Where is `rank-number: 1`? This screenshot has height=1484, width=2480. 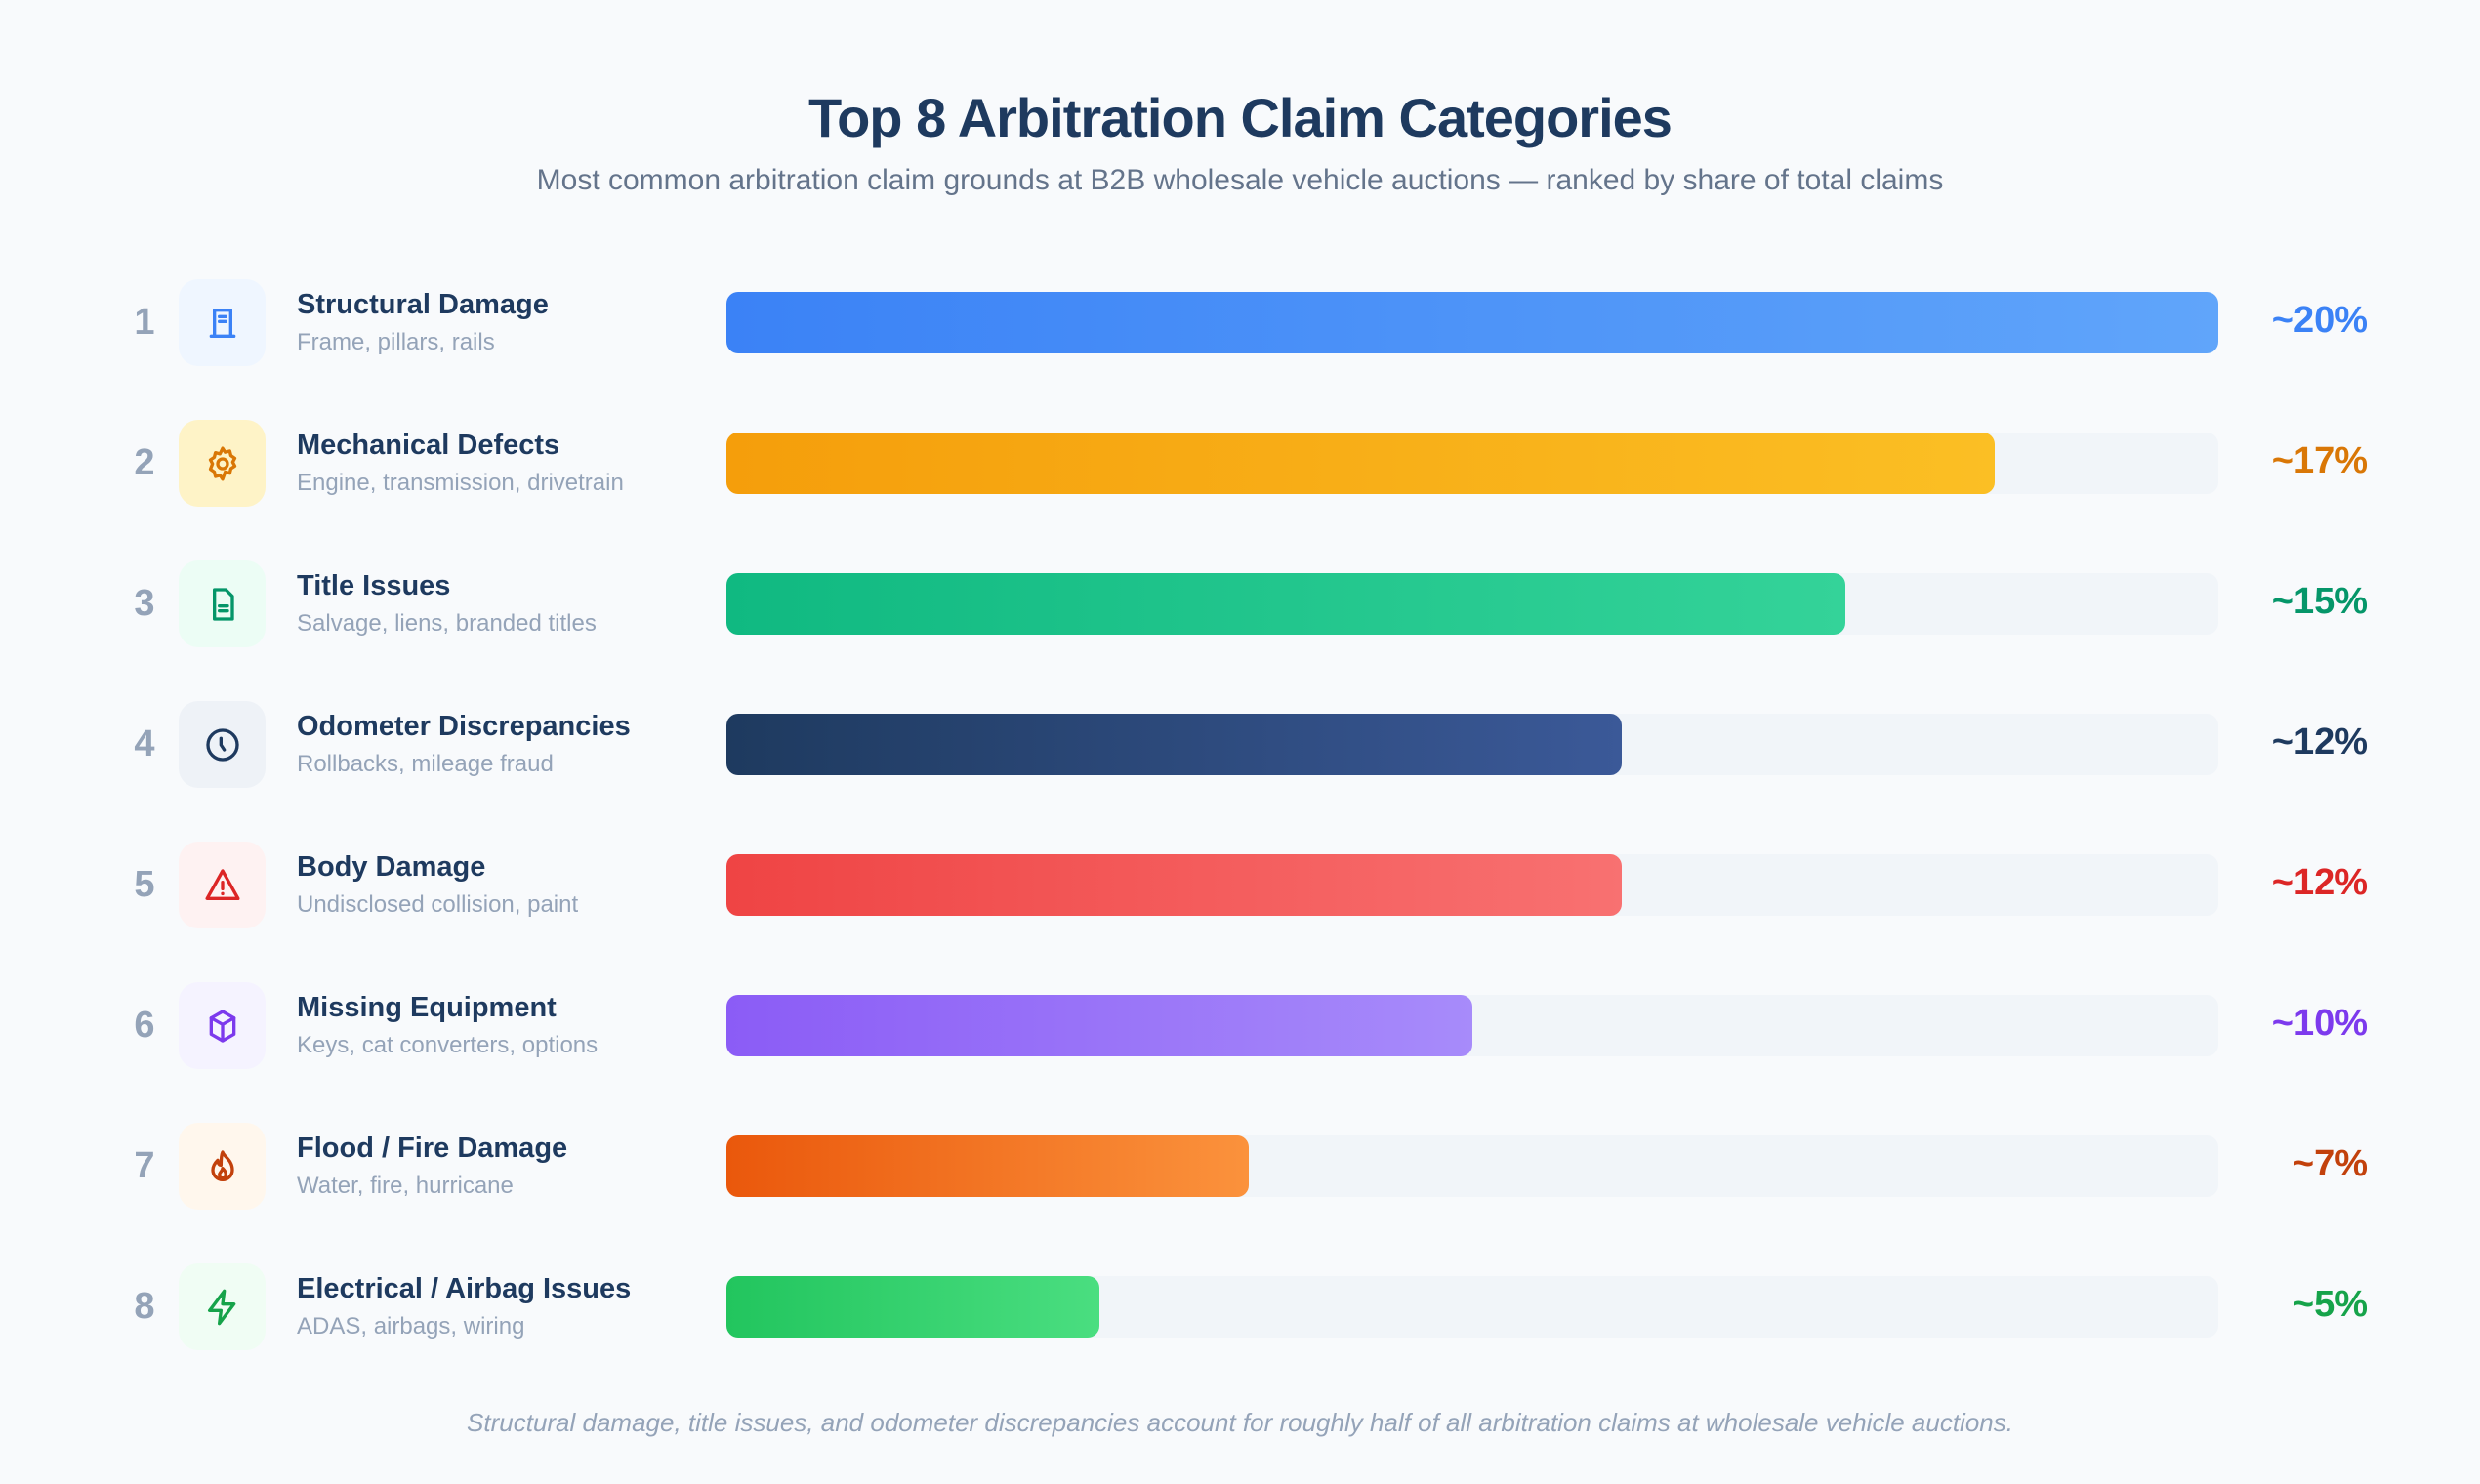 rank-number: 1 is located at coordinates (144, 322).